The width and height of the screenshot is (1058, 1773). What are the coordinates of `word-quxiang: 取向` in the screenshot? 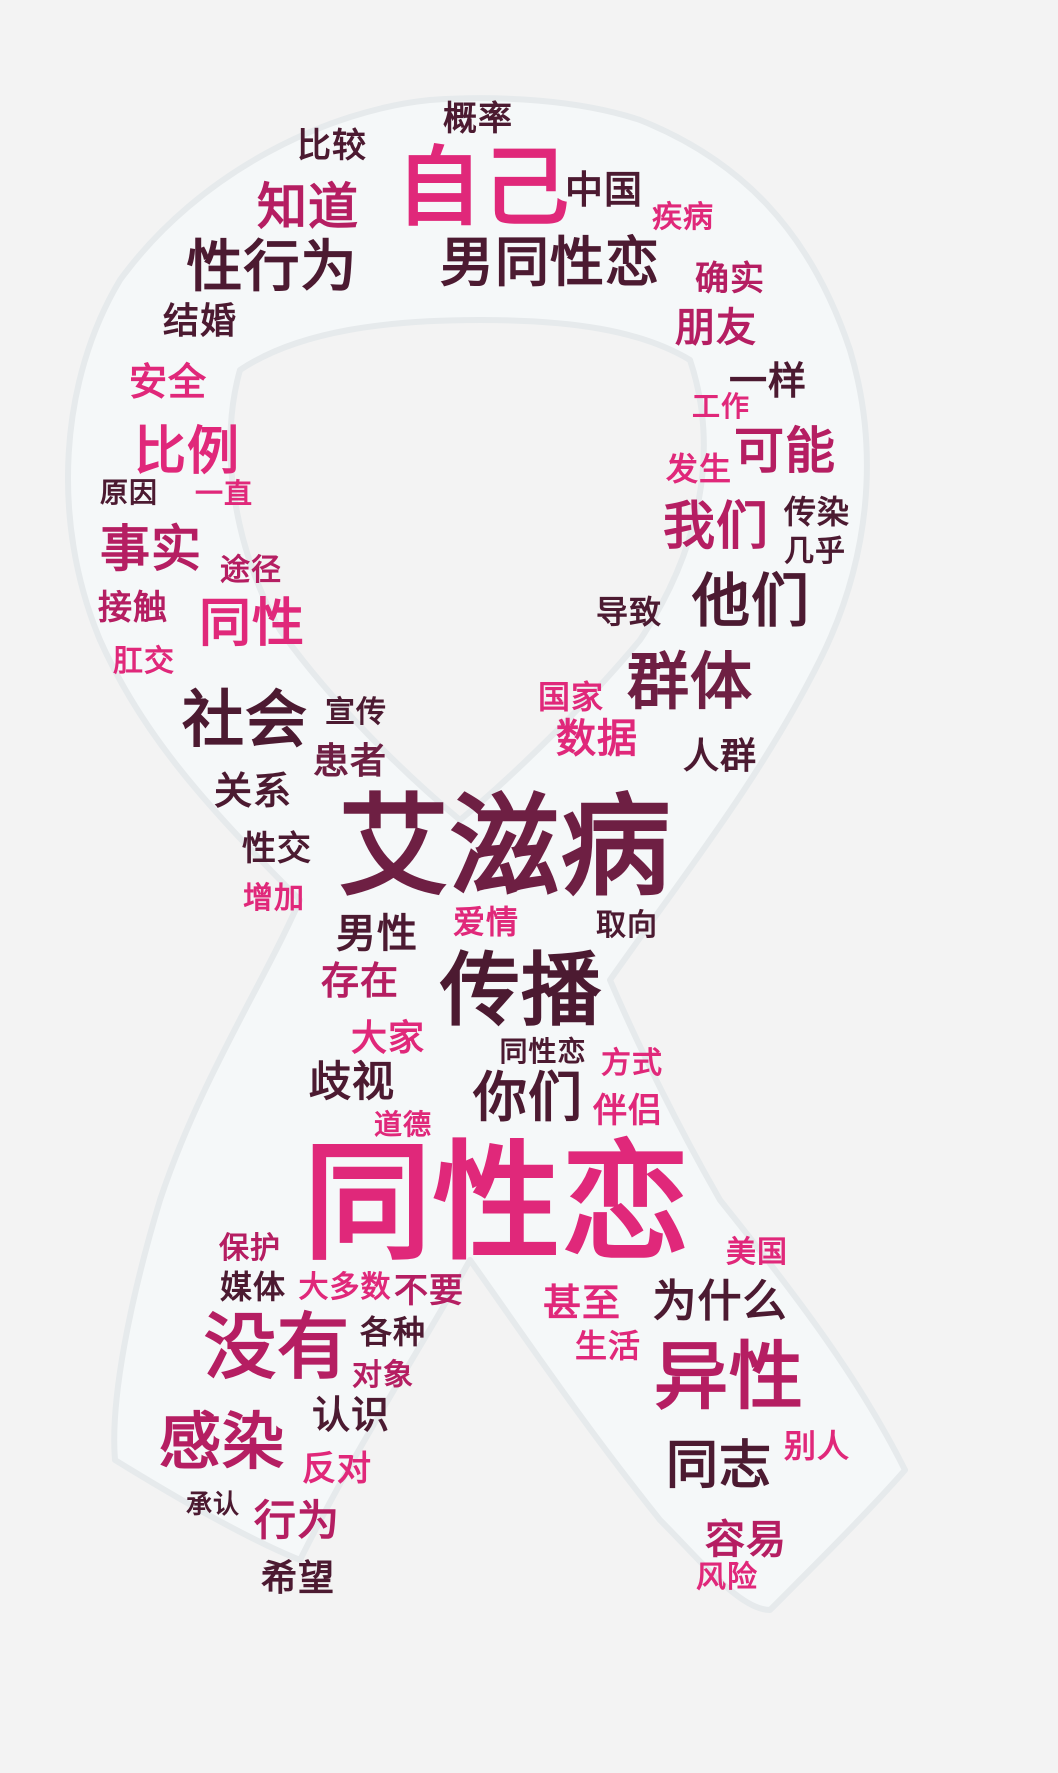 It's located at (627, 925).